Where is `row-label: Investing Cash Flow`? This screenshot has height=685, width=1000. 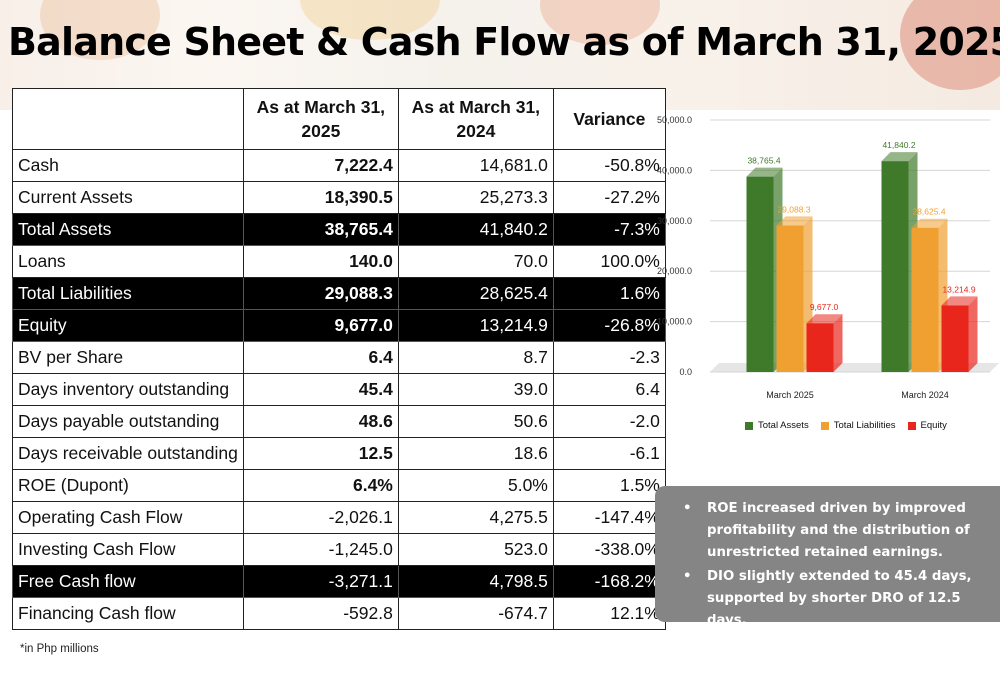
row-label: Investing Cash Flow is located at coordinates (128, 549).